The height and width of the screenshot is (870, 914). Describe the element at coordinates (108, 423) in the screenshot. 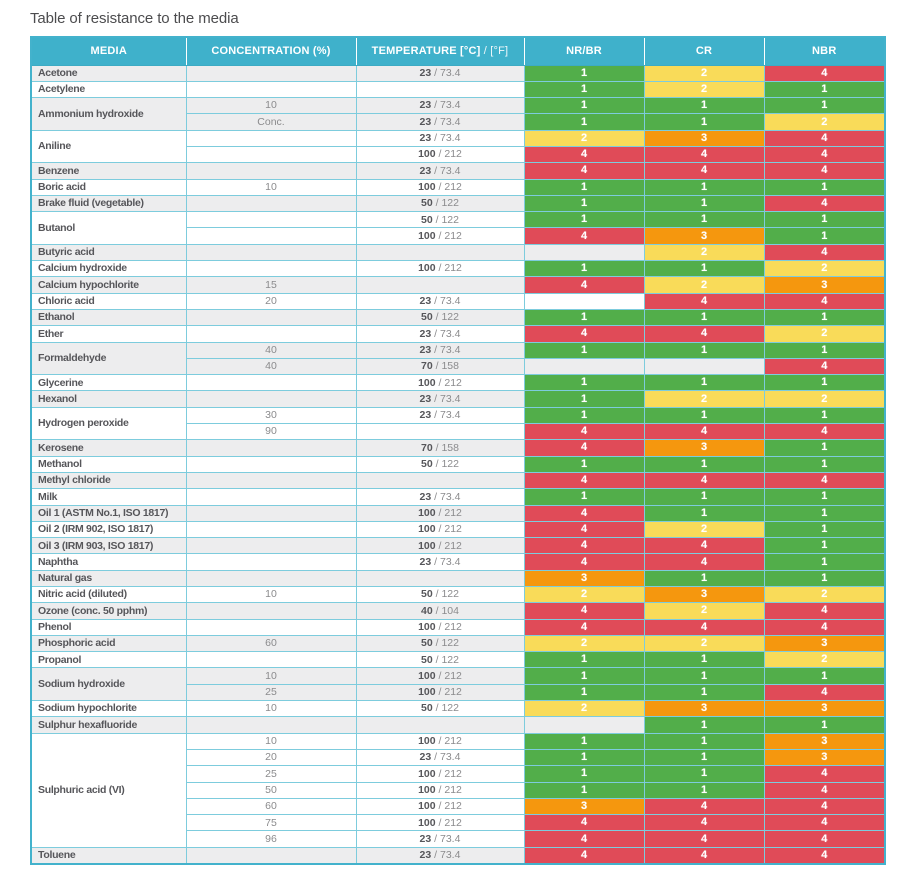

I see `media-cell: Hydrogen peroxide` at that location.